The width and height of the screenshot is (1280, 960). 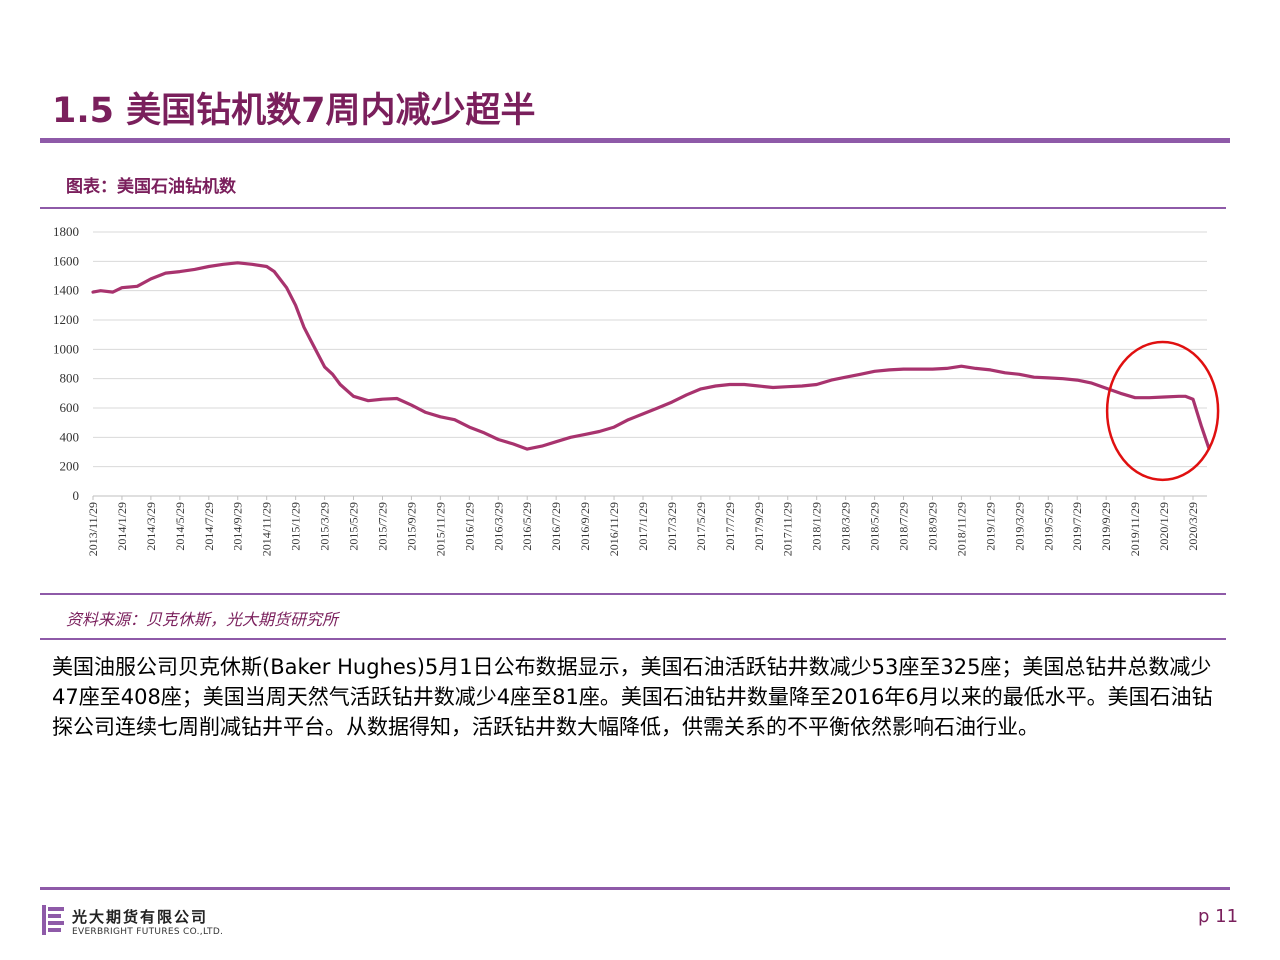 I want to click on y-tick-labels: 0 200 400 600 800 1000 1200 1400 1600 1800, so click(x=66, y=363).